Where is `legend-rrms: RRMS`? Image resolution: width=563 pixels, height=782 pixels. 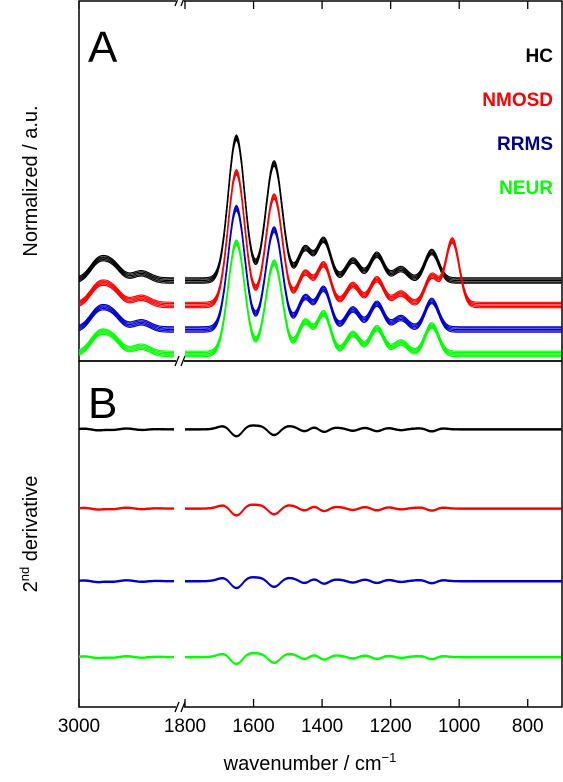 legend-rrms: RRMS is located at coordinates (525, 144).